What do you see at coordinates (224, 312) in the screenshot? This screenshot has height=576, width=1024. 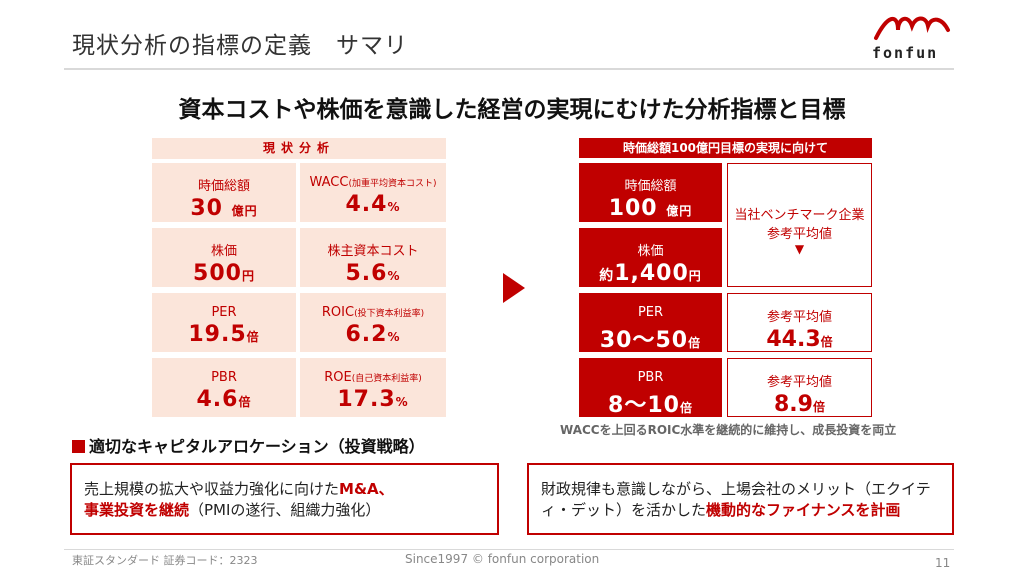 I see `metric-label: PER` at bounding box center [224, 312].